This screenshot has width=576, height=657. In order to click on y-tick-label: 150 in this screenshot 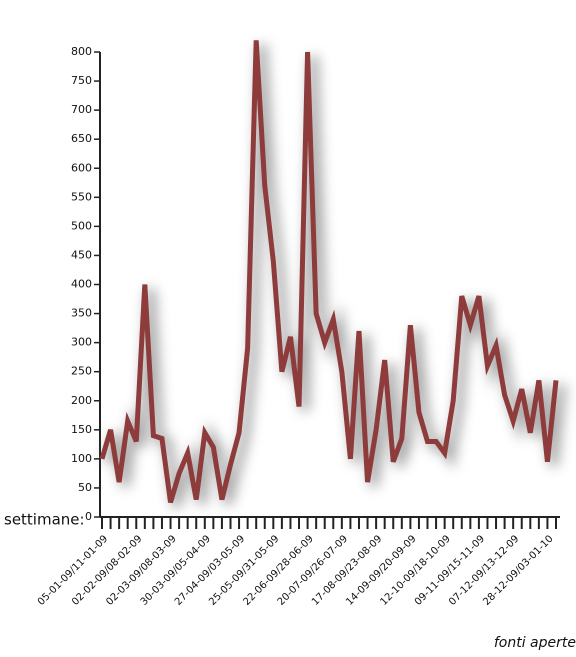, I will do `click(81, 429)`.